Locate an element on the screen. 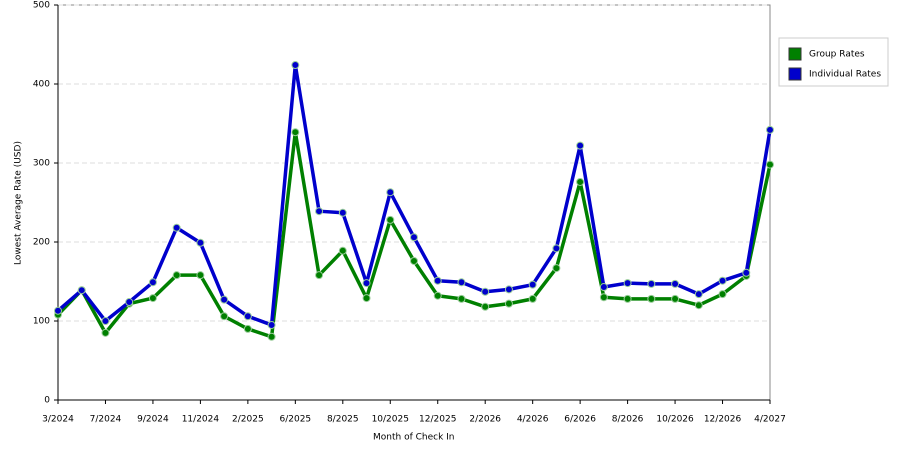 The height and width of the screenshot is (454, 900). x-tick-label: 4/2026 is located at coordinates (533, 420).